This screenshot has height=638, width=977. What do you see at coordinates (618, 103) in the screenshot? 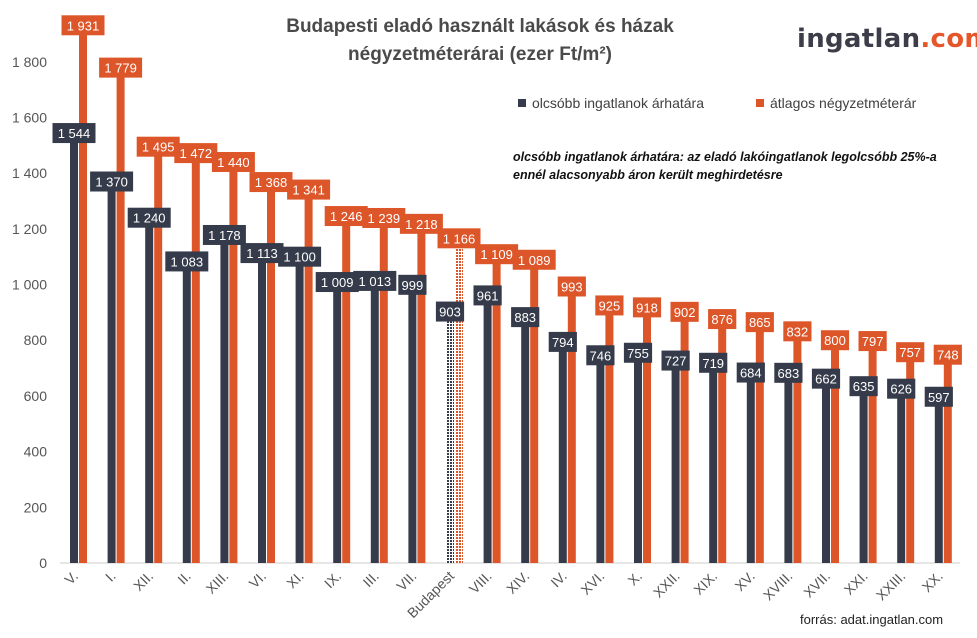
I see `legend-label-cheap: olcsóbb ingatlanok árhatára` at bounding box center [618, 103].